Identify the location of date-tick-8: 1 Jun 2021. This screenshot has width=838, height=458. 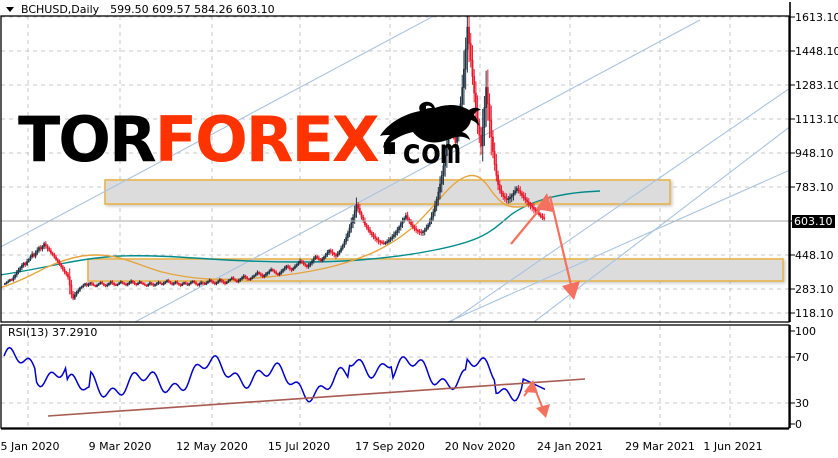
(733, 446).